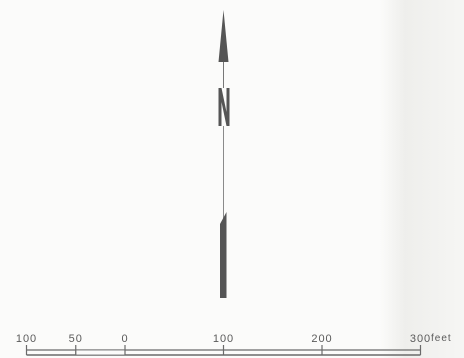  What do you see at coordinates (75, 339) in the screenshot?
I see `scale-tick-label: 50` at bounding box center [75, 339].